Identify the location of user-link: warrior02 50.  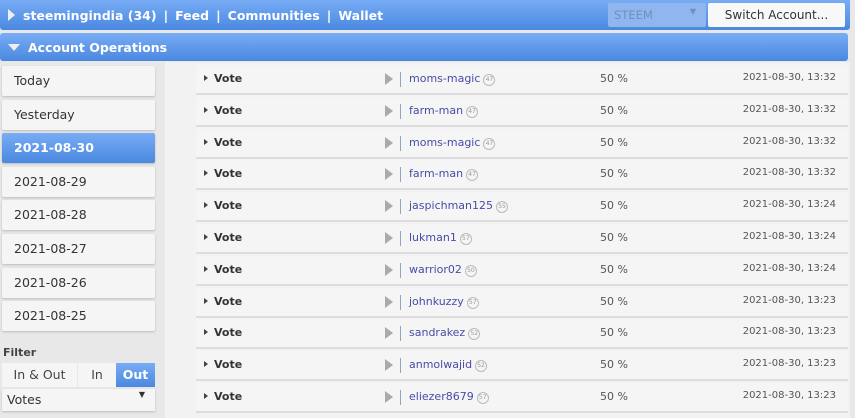
(443, 270).